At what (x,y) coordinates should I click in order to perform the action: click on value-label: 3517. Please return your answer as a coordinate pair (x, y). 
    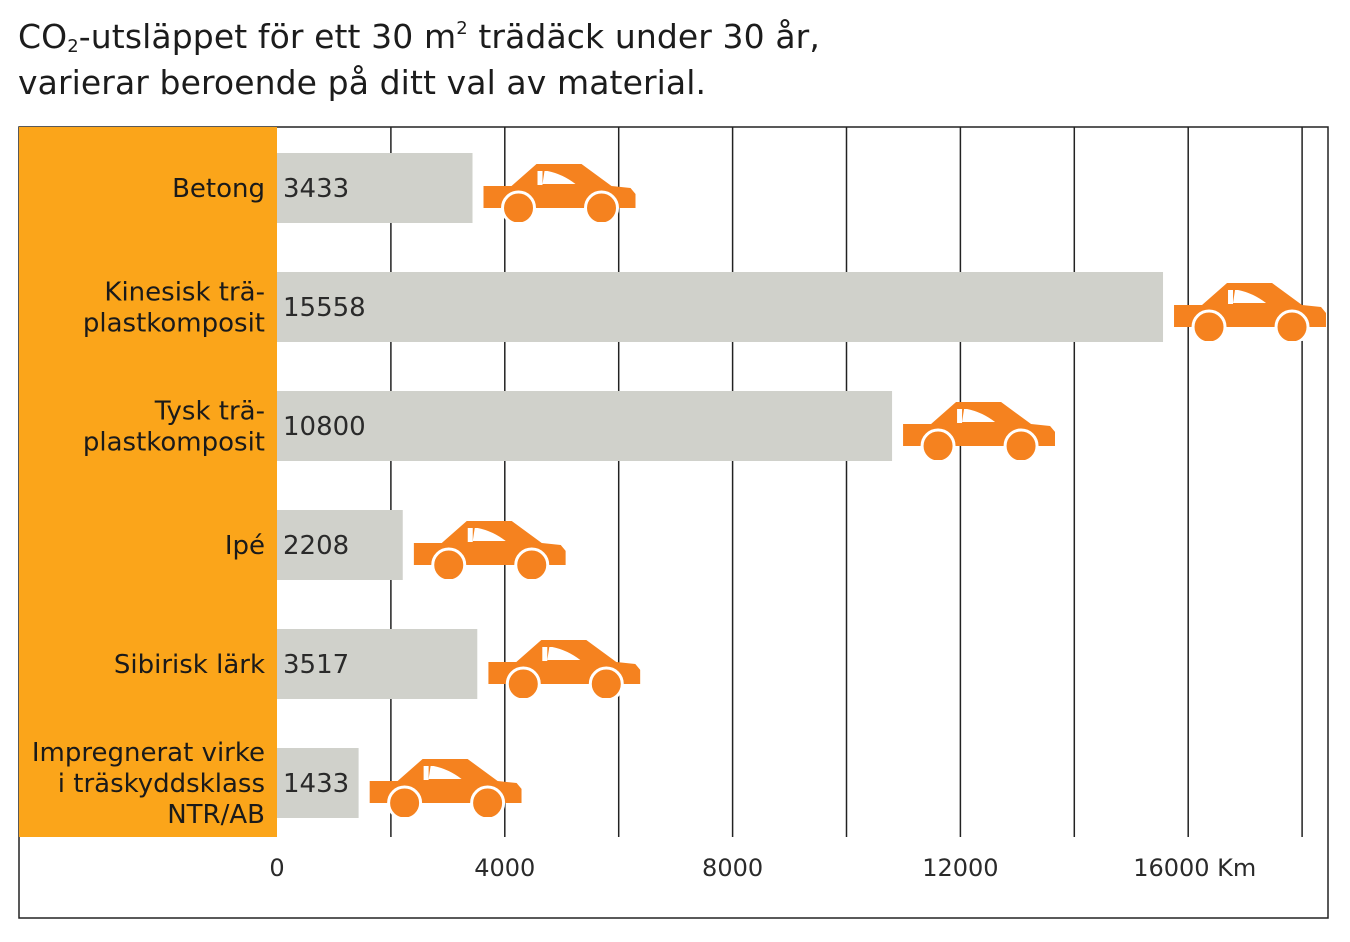
    Looking at the image, I should click on (316, 665).